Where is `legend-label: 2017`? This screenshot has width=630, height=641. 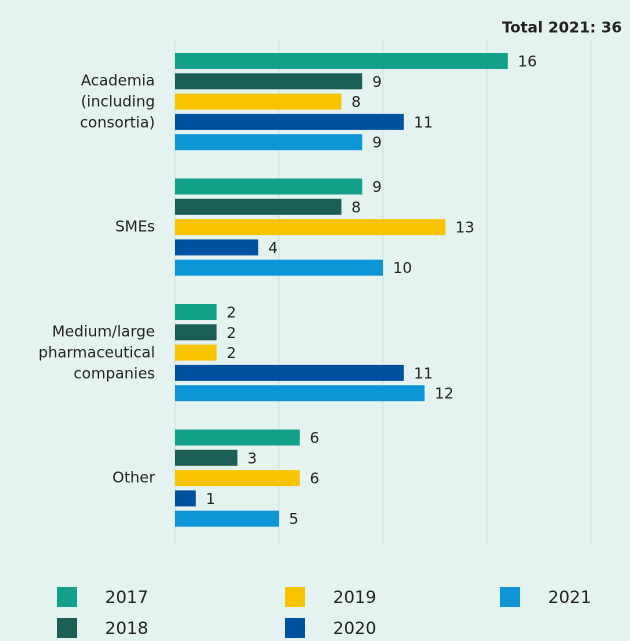 legend-label: 2017 is located at coordinates (126, 598).